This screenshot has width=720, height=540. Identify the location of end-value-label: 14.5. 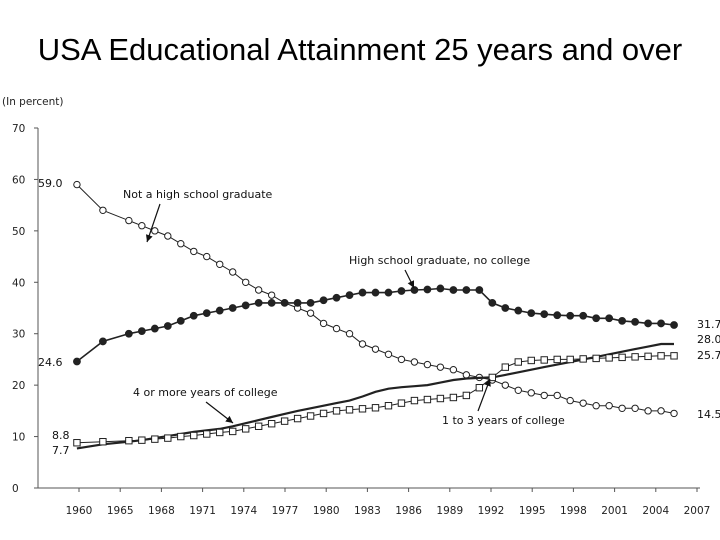
(708, 414).